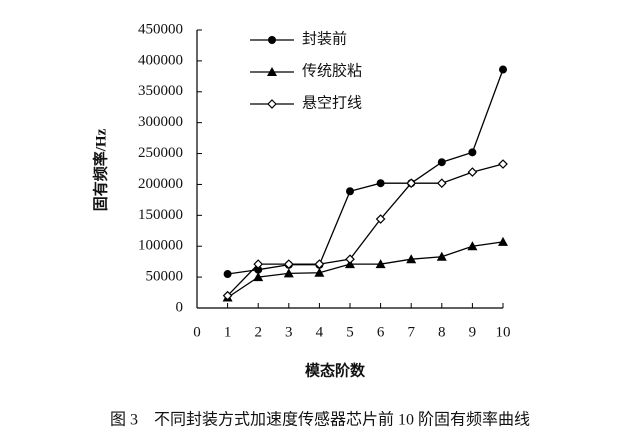  Describe the element at coordinates (197, 332) in the screenshot. I see `x-tick-label: 0` at that location.